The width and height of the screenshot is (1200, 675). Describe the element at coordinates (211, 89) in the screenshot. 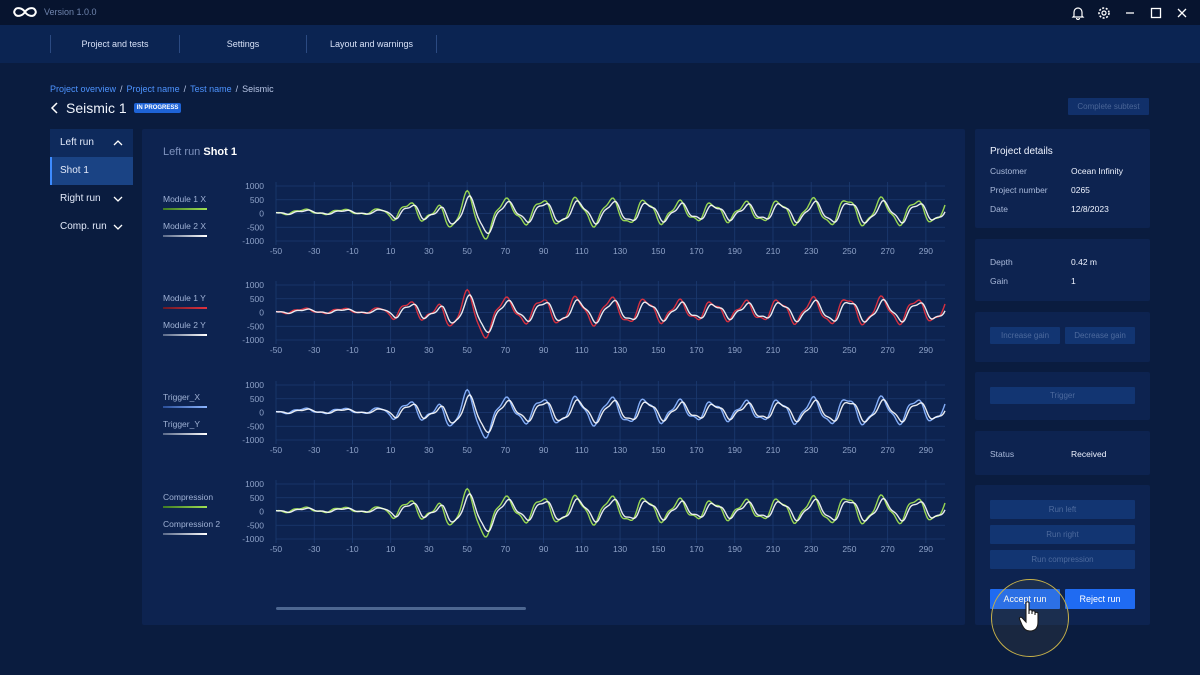

I see `breadcrumb-test-name: Test name` at that location.